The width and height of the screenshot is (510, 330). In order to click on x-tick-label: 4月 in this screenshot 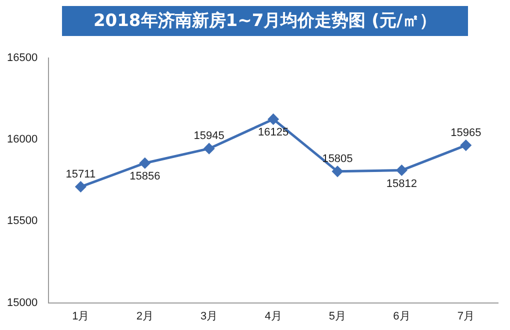, I will do `click(273, 316)`.